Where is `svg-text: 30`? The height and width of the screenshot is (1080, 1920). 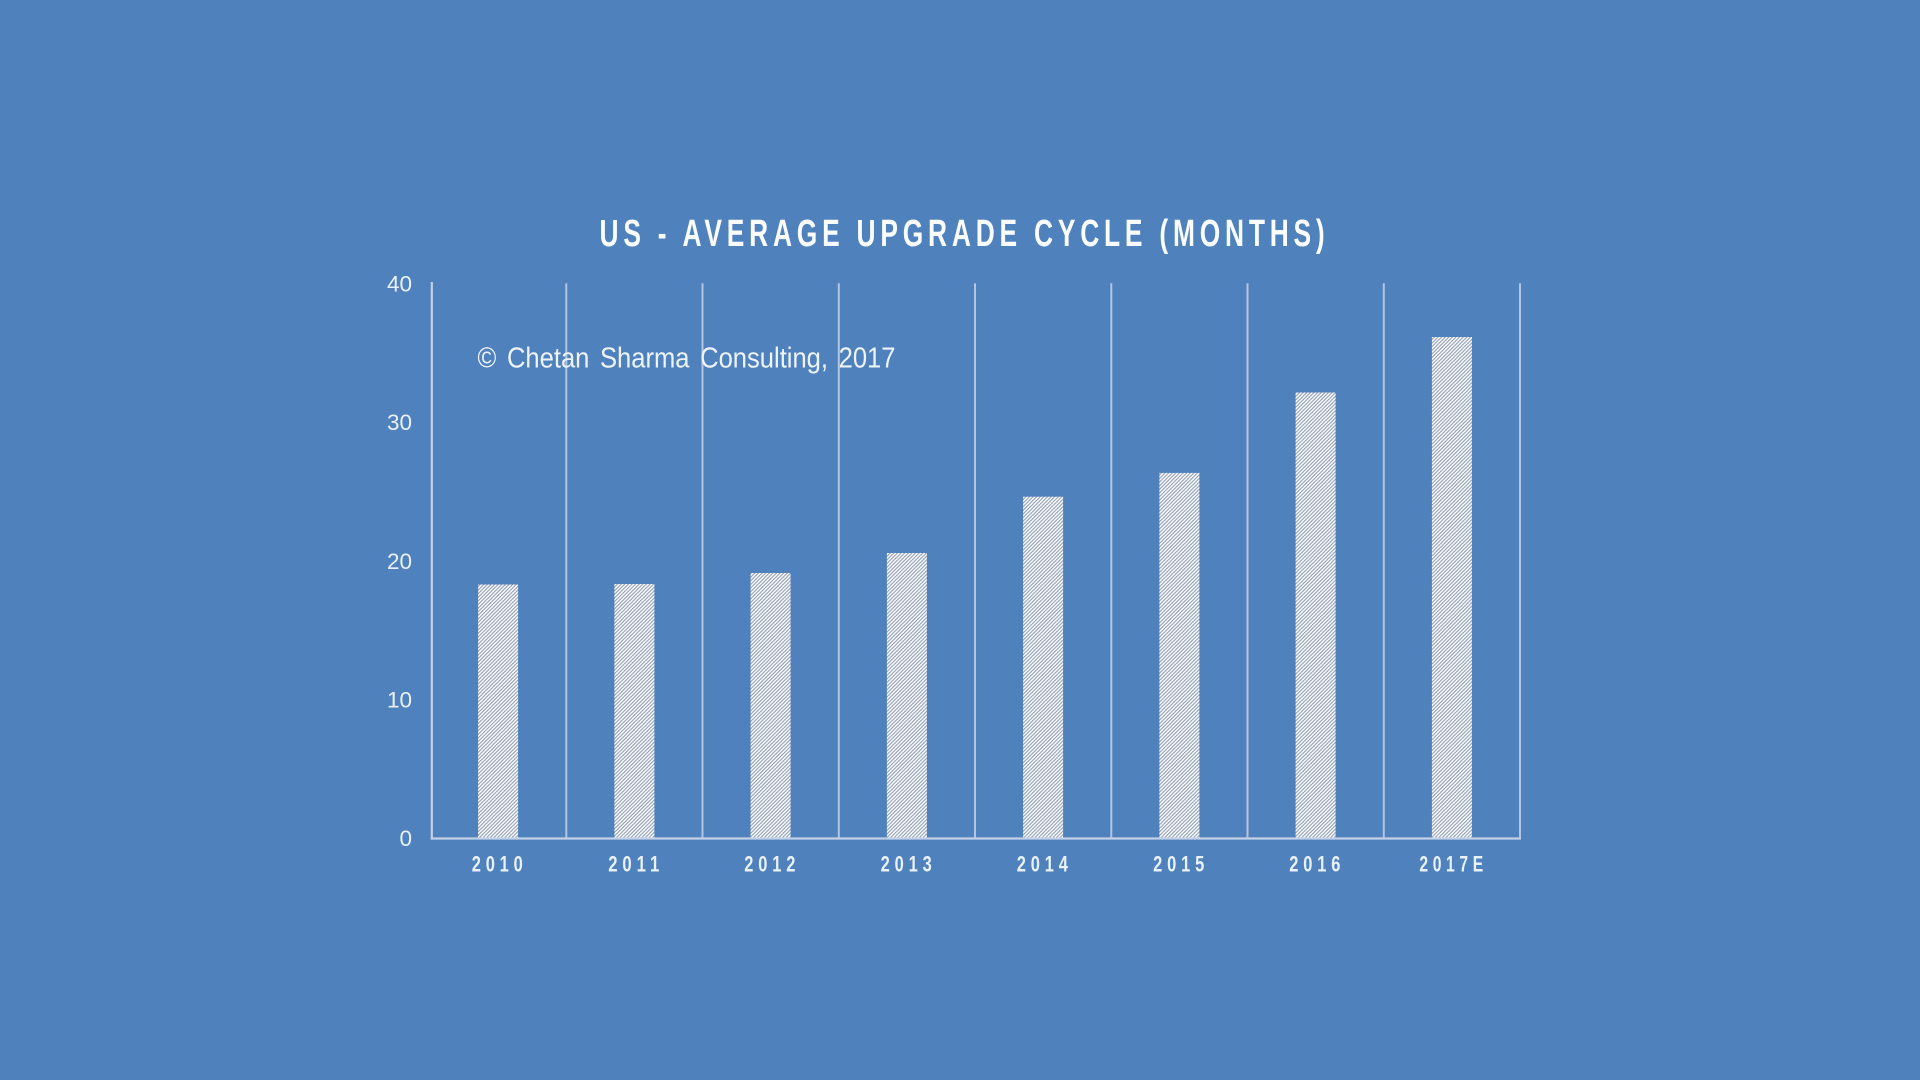
svg-text: 30 is located at coordinates (399, 422).